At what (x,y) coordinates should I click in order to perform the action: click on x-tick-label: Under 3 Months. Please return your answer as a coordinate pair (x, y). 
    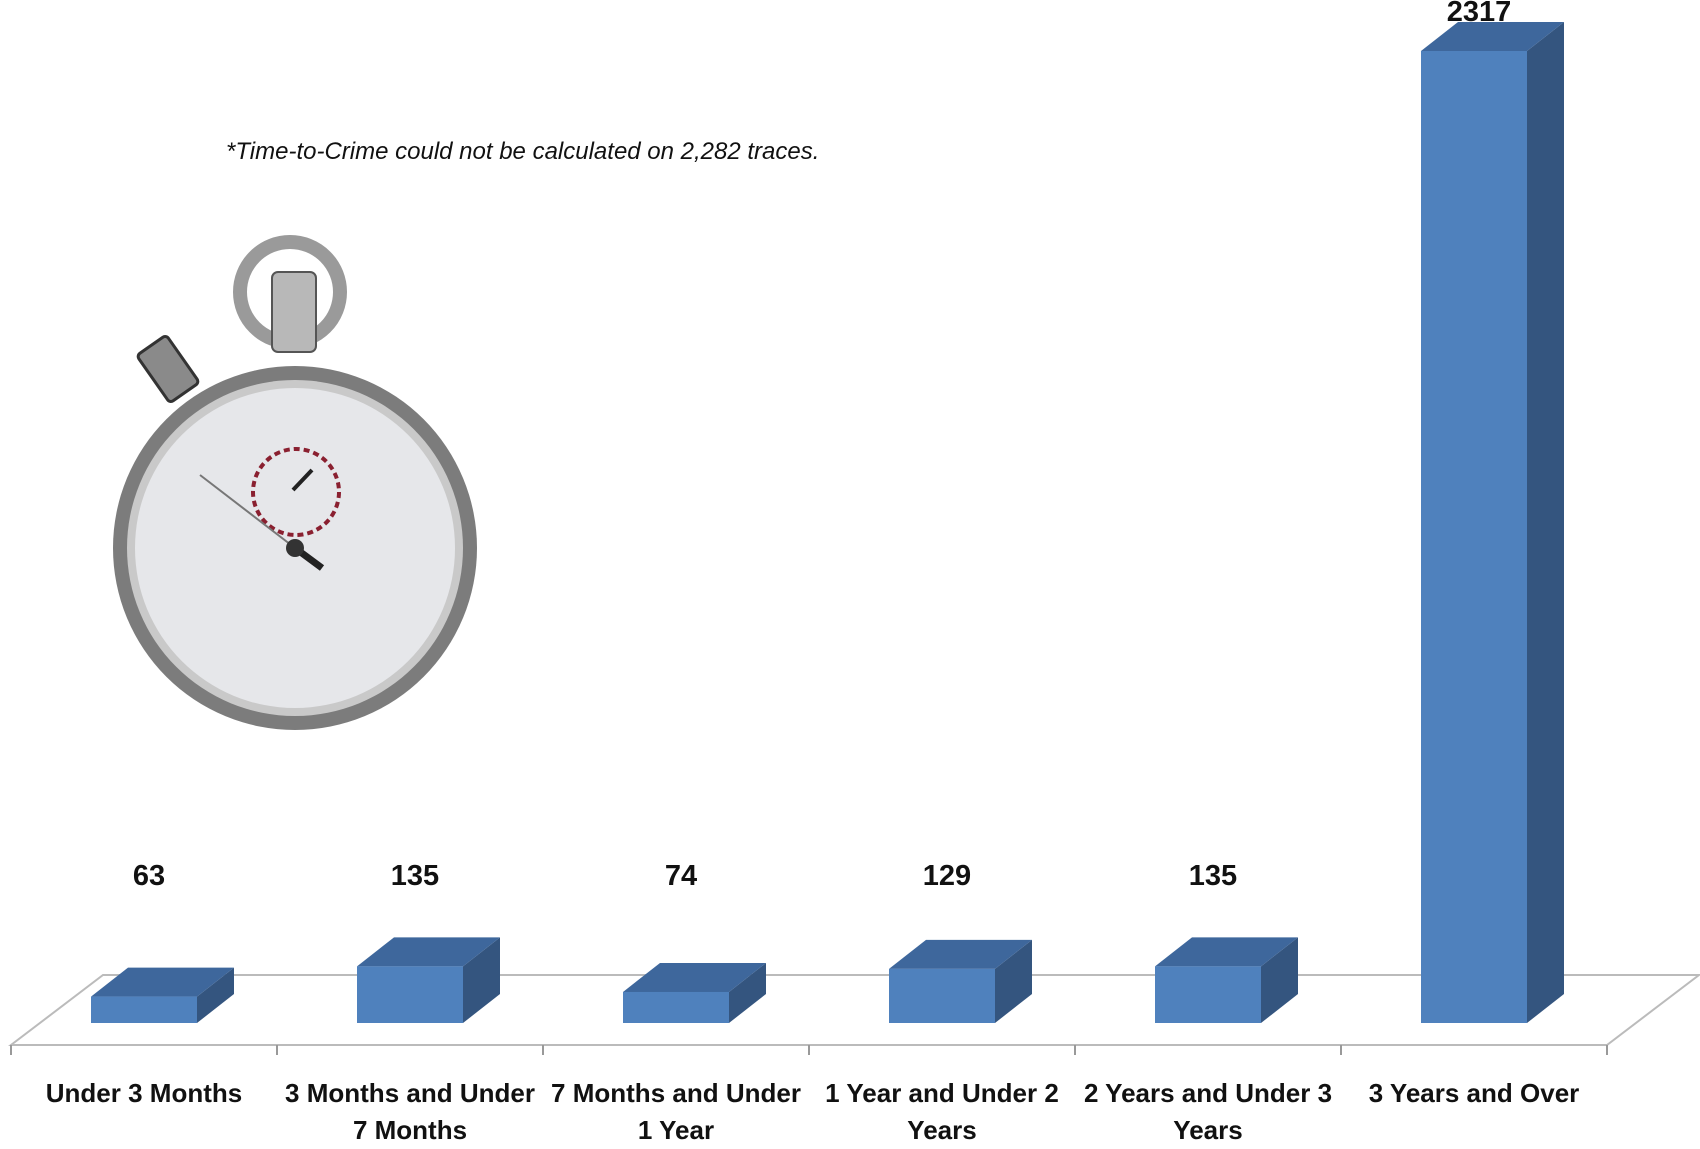
    Looking at the image, I should click on (144, 1093).